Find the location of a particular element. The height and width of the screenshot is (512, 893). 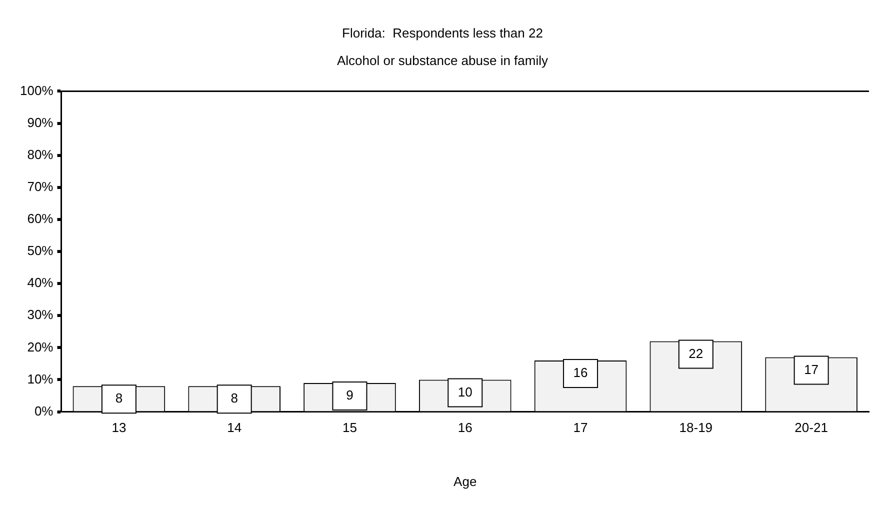

x-tick-label: 14 is located at coordinates (234, 428).